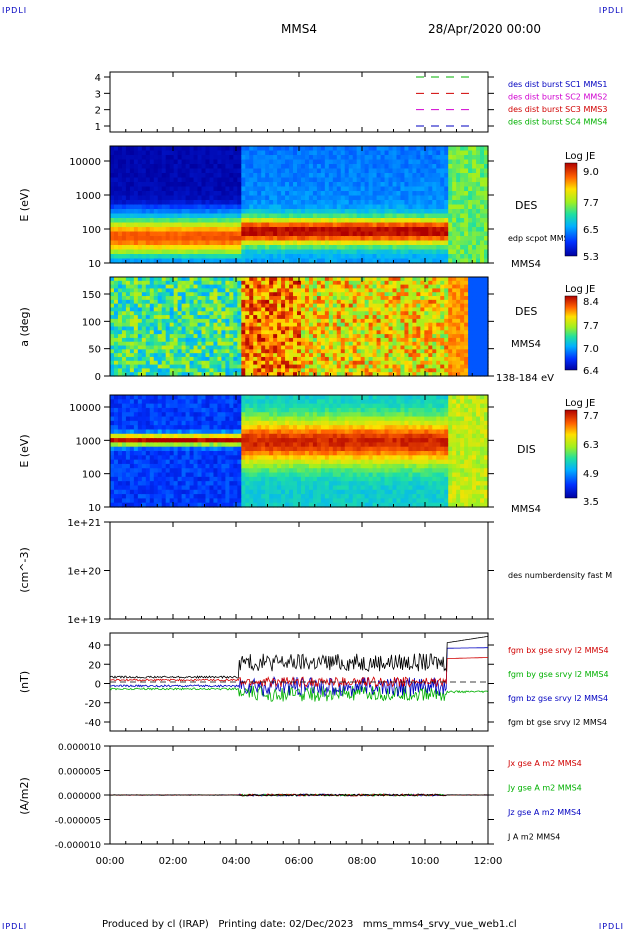 The image size is (630, 934). I want to click on des-energy-y-label: 10000, so click(85, 162).